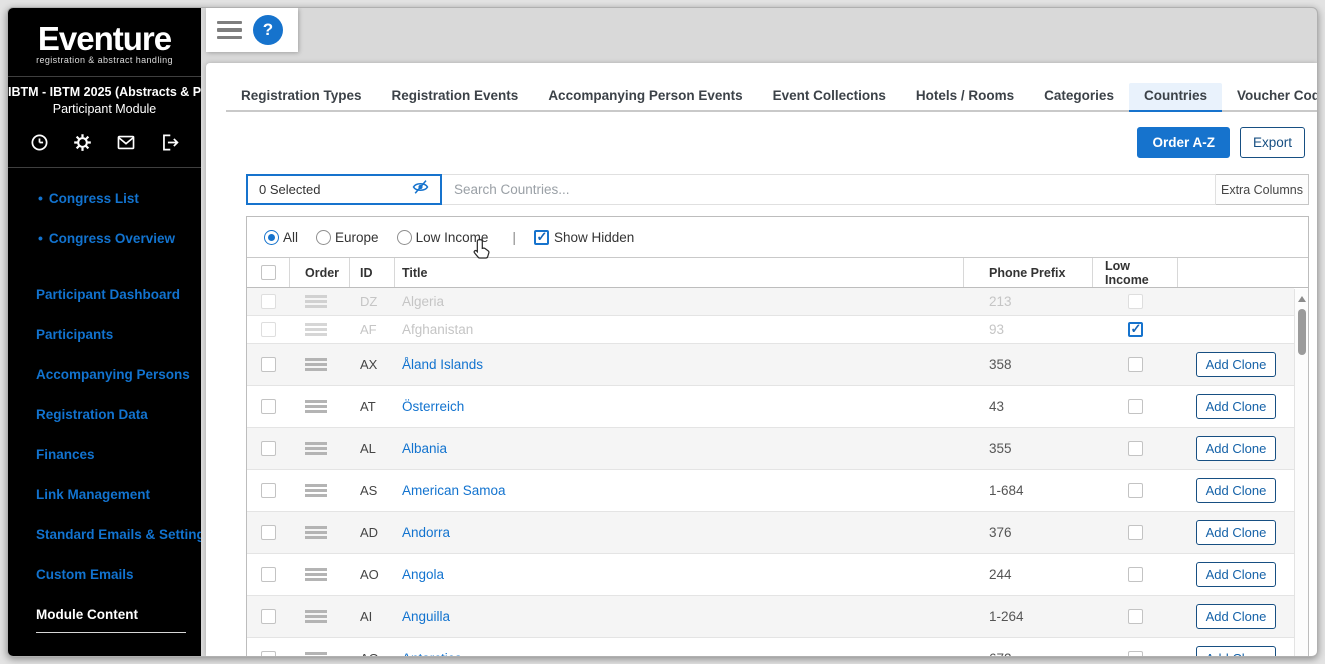 This screenshot has height=664, width=1325. I want to click on sidebar-item: Registration Data, so click(104, 414).